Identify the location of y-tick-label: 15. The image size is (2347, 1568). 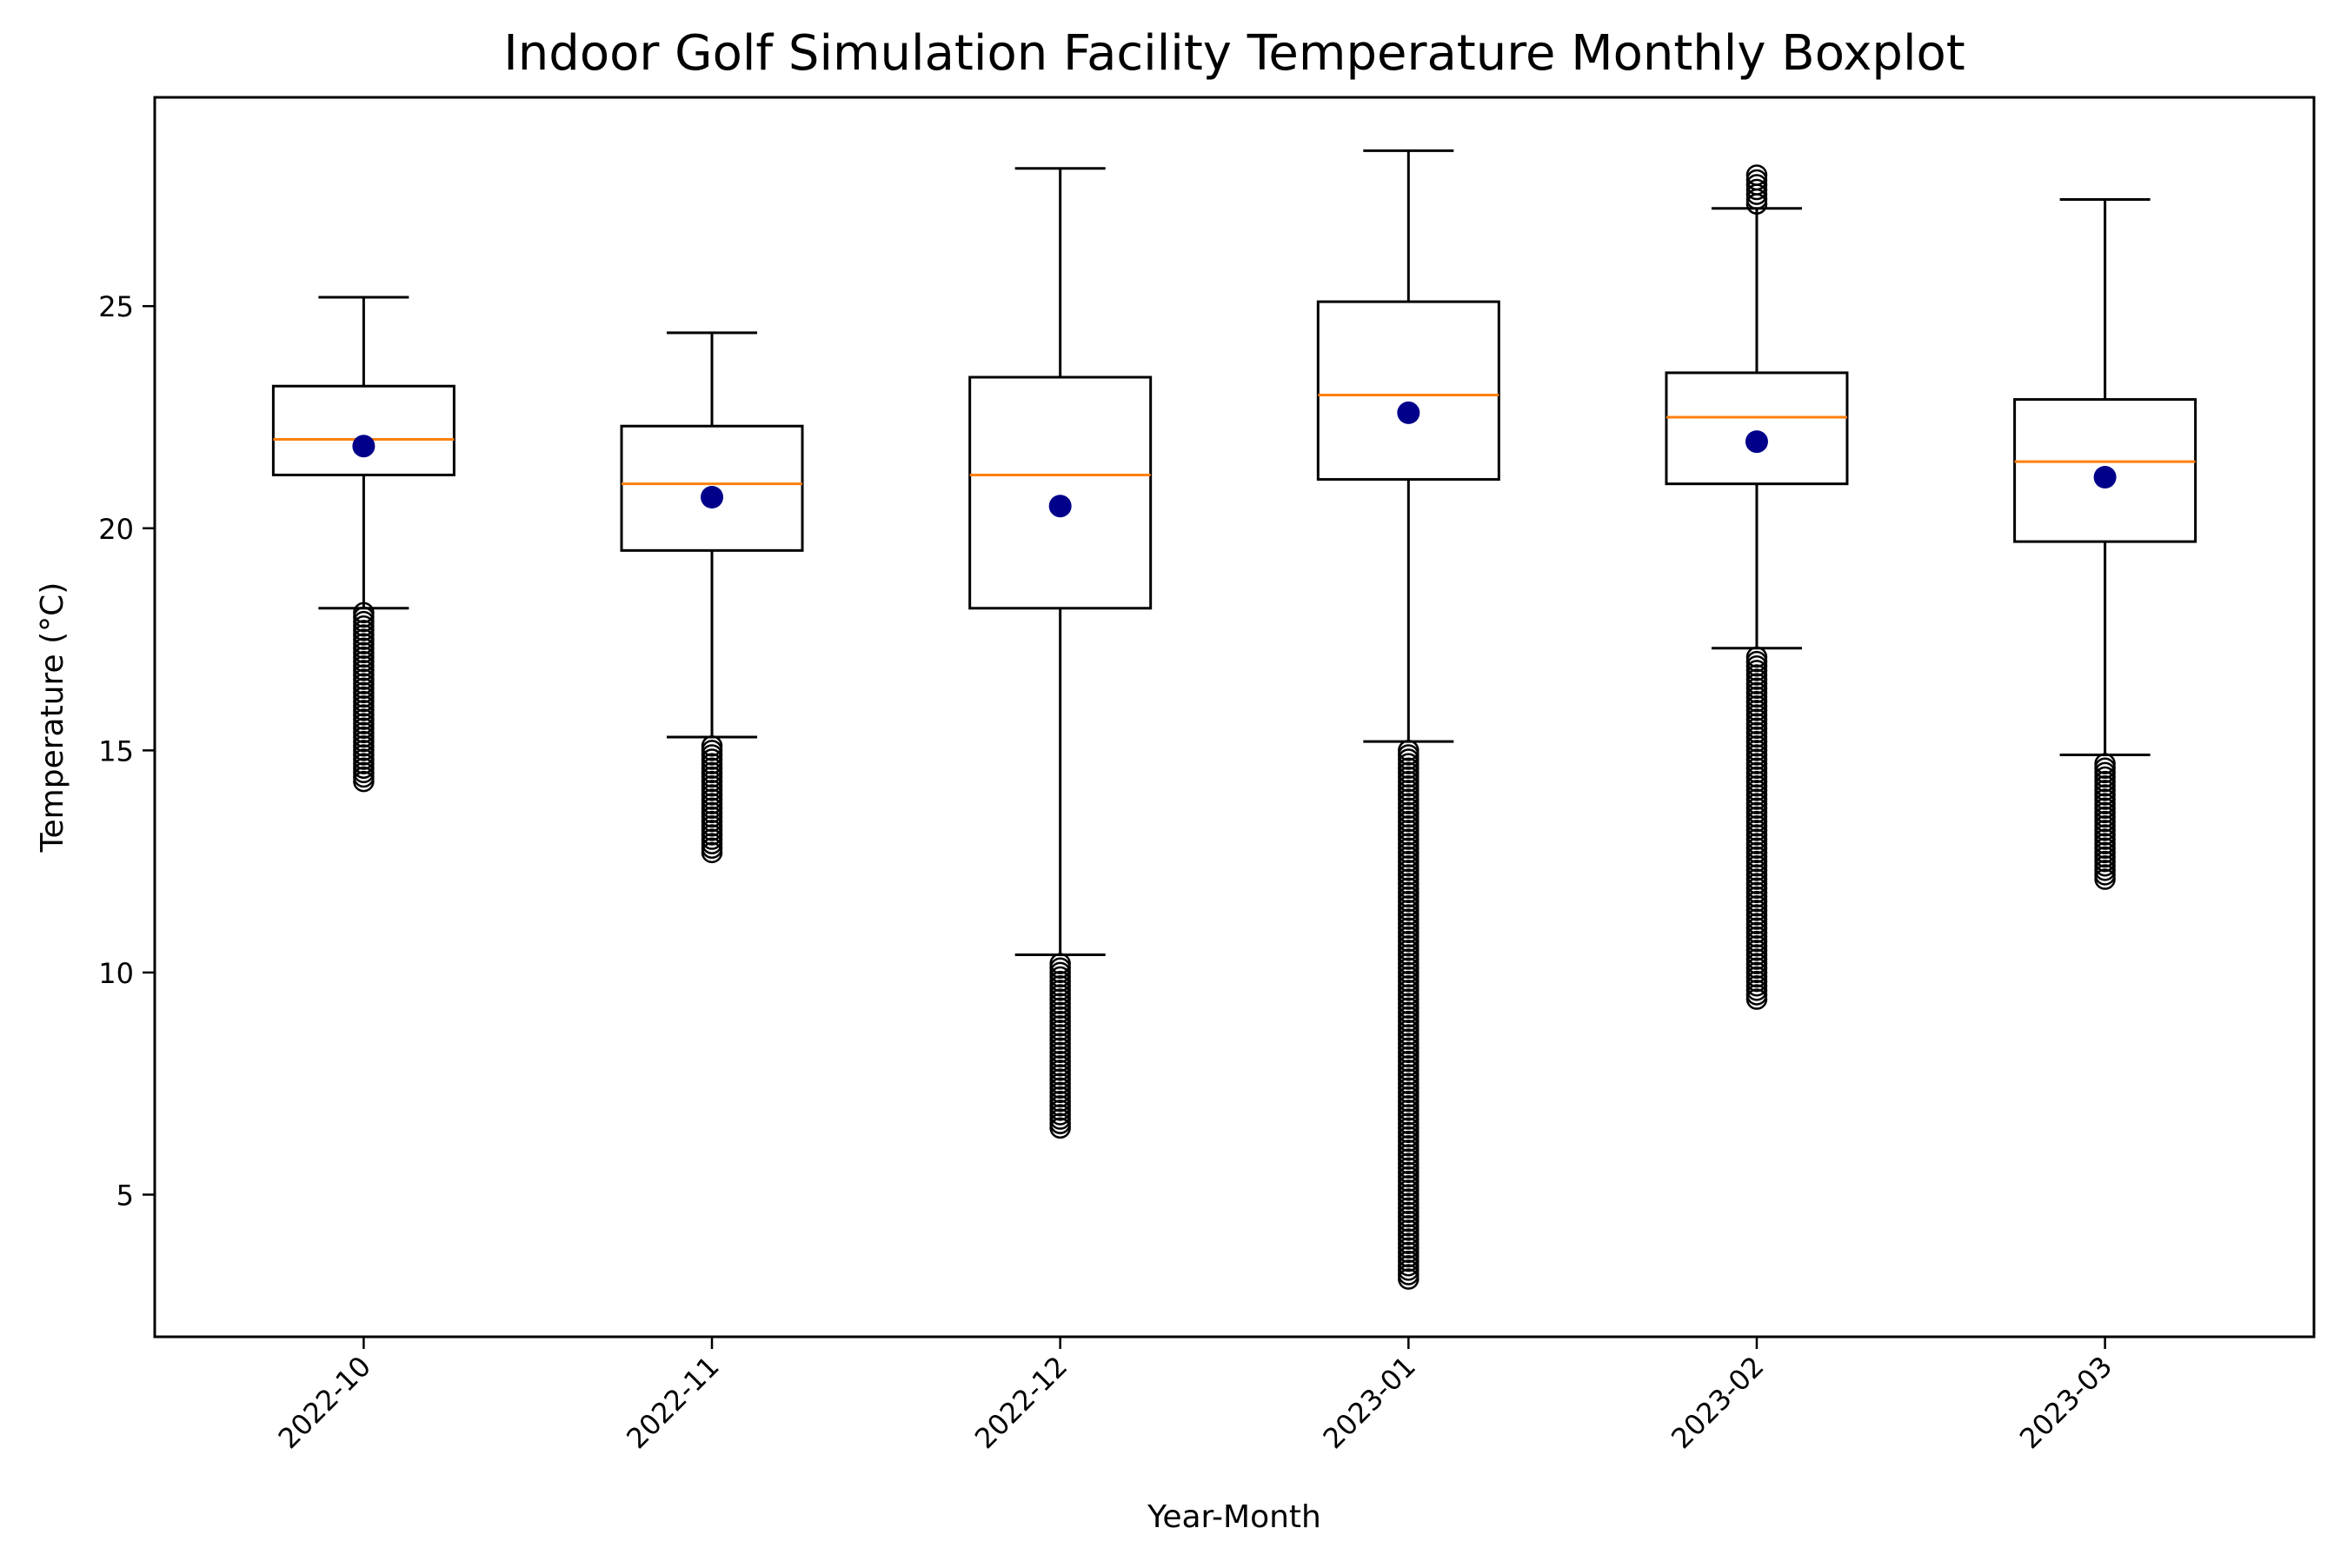
(116, 750).